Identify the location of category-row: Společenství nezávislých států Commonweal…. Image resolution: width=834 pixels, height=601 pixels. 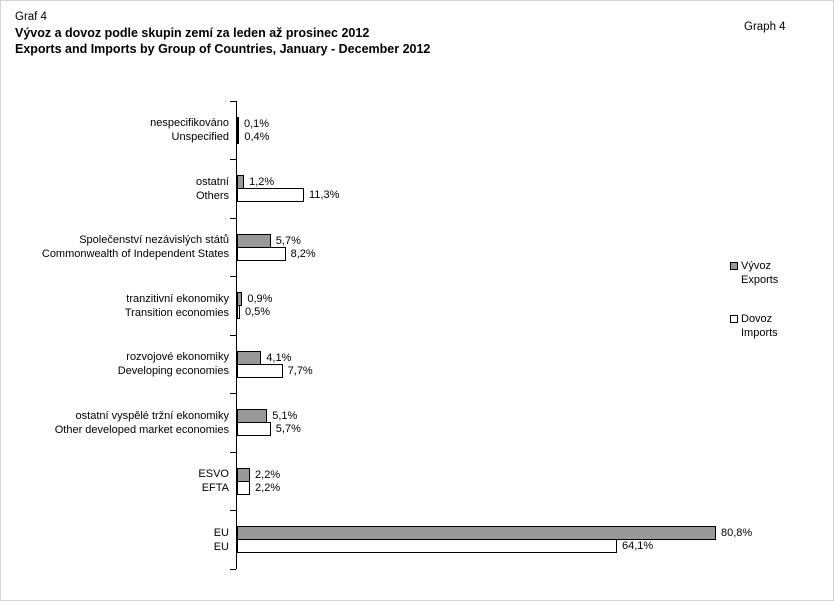
(388, 247).